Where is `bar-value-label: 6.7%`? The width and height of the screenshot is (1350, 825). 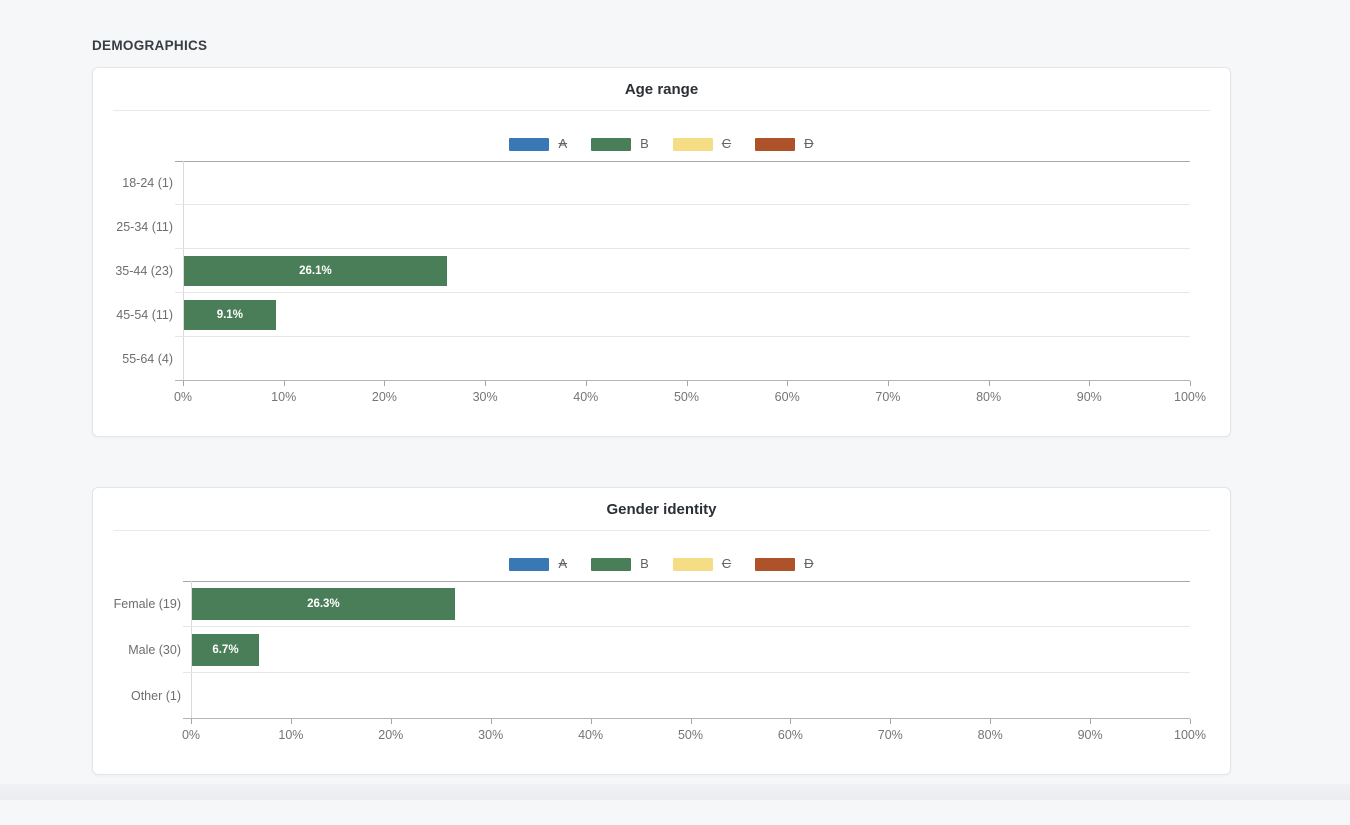 bar-value-label: 6.7% is located at coordinates (225, 650).